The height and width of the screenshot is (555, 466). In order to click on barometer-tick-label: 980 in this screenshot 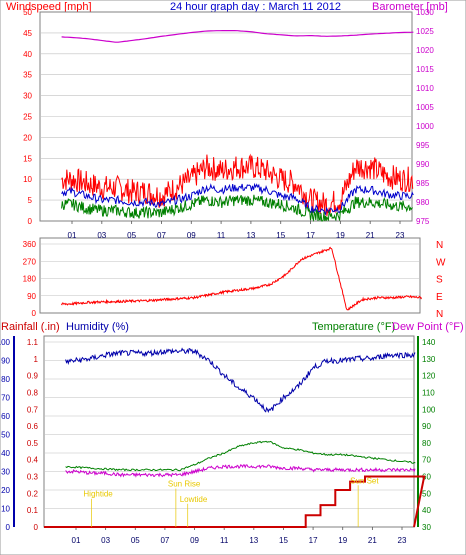, I will do `click(423, 202)`.